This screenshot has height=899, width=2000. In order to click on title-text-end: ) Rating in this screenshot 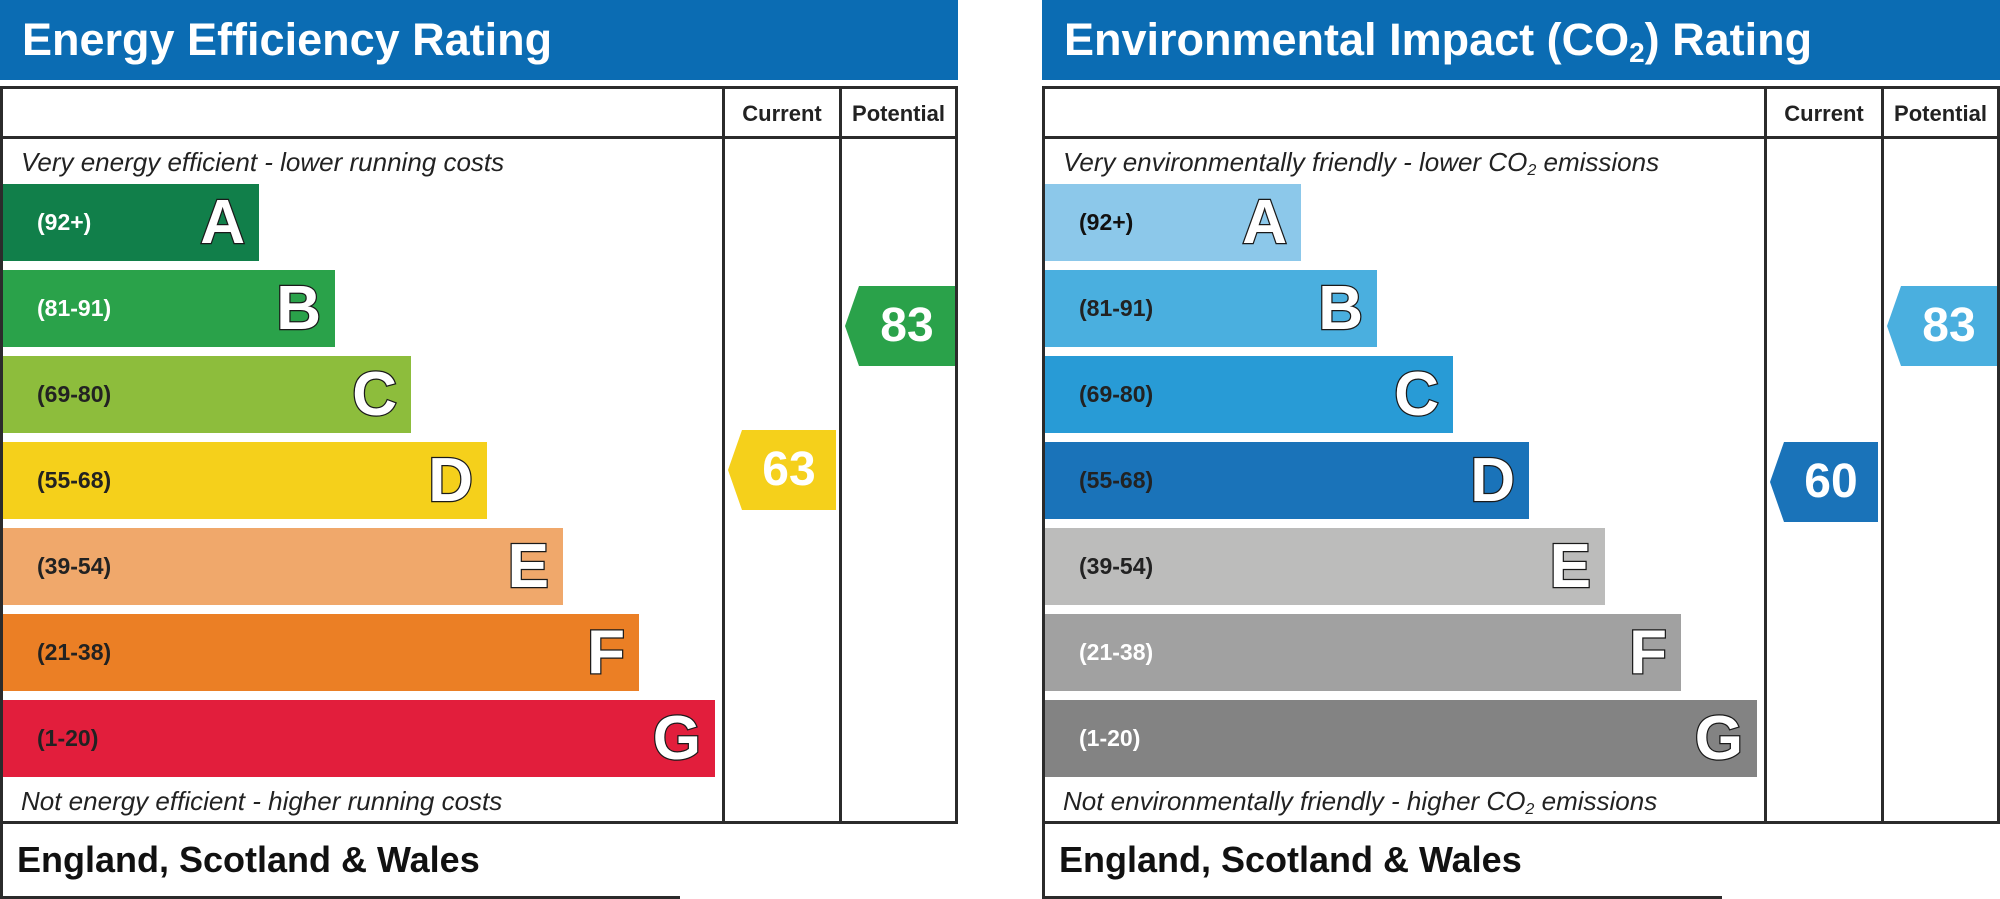, I will do `click(1728, 39)`.